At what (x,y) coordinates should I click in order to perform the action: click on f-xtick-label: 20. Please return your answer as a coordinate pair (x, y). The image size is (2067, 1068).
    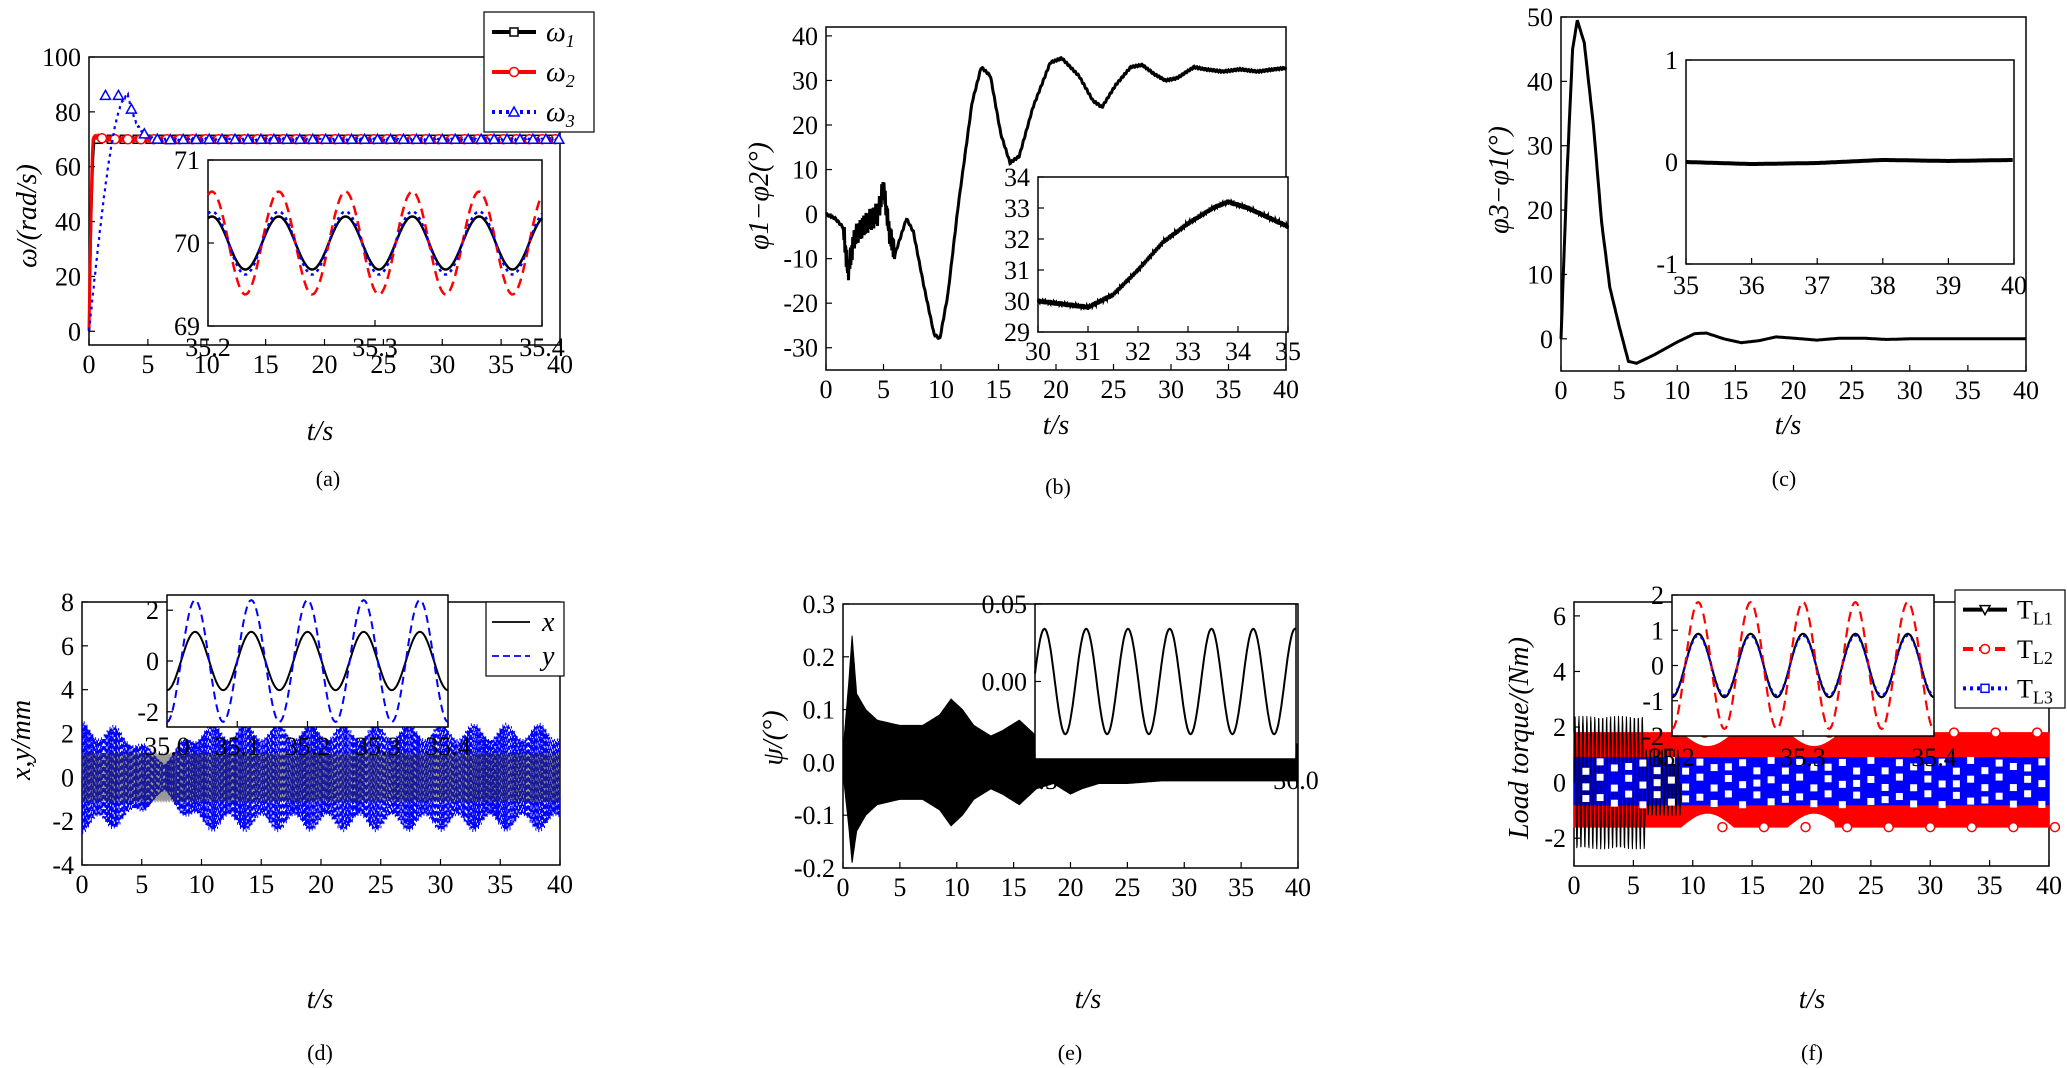
    Looking at the image, I should click on (1812, 885).